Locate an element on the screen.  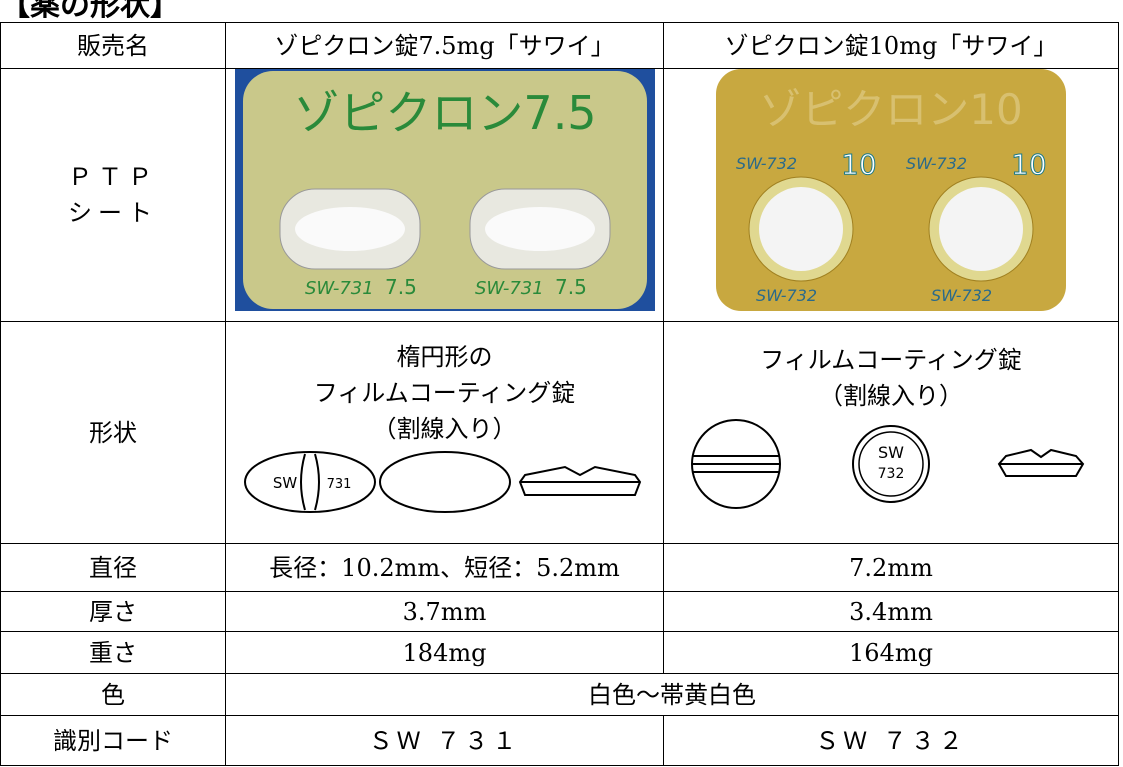
text: ＳＷ ７３２ is located at coordinates (891, 740).